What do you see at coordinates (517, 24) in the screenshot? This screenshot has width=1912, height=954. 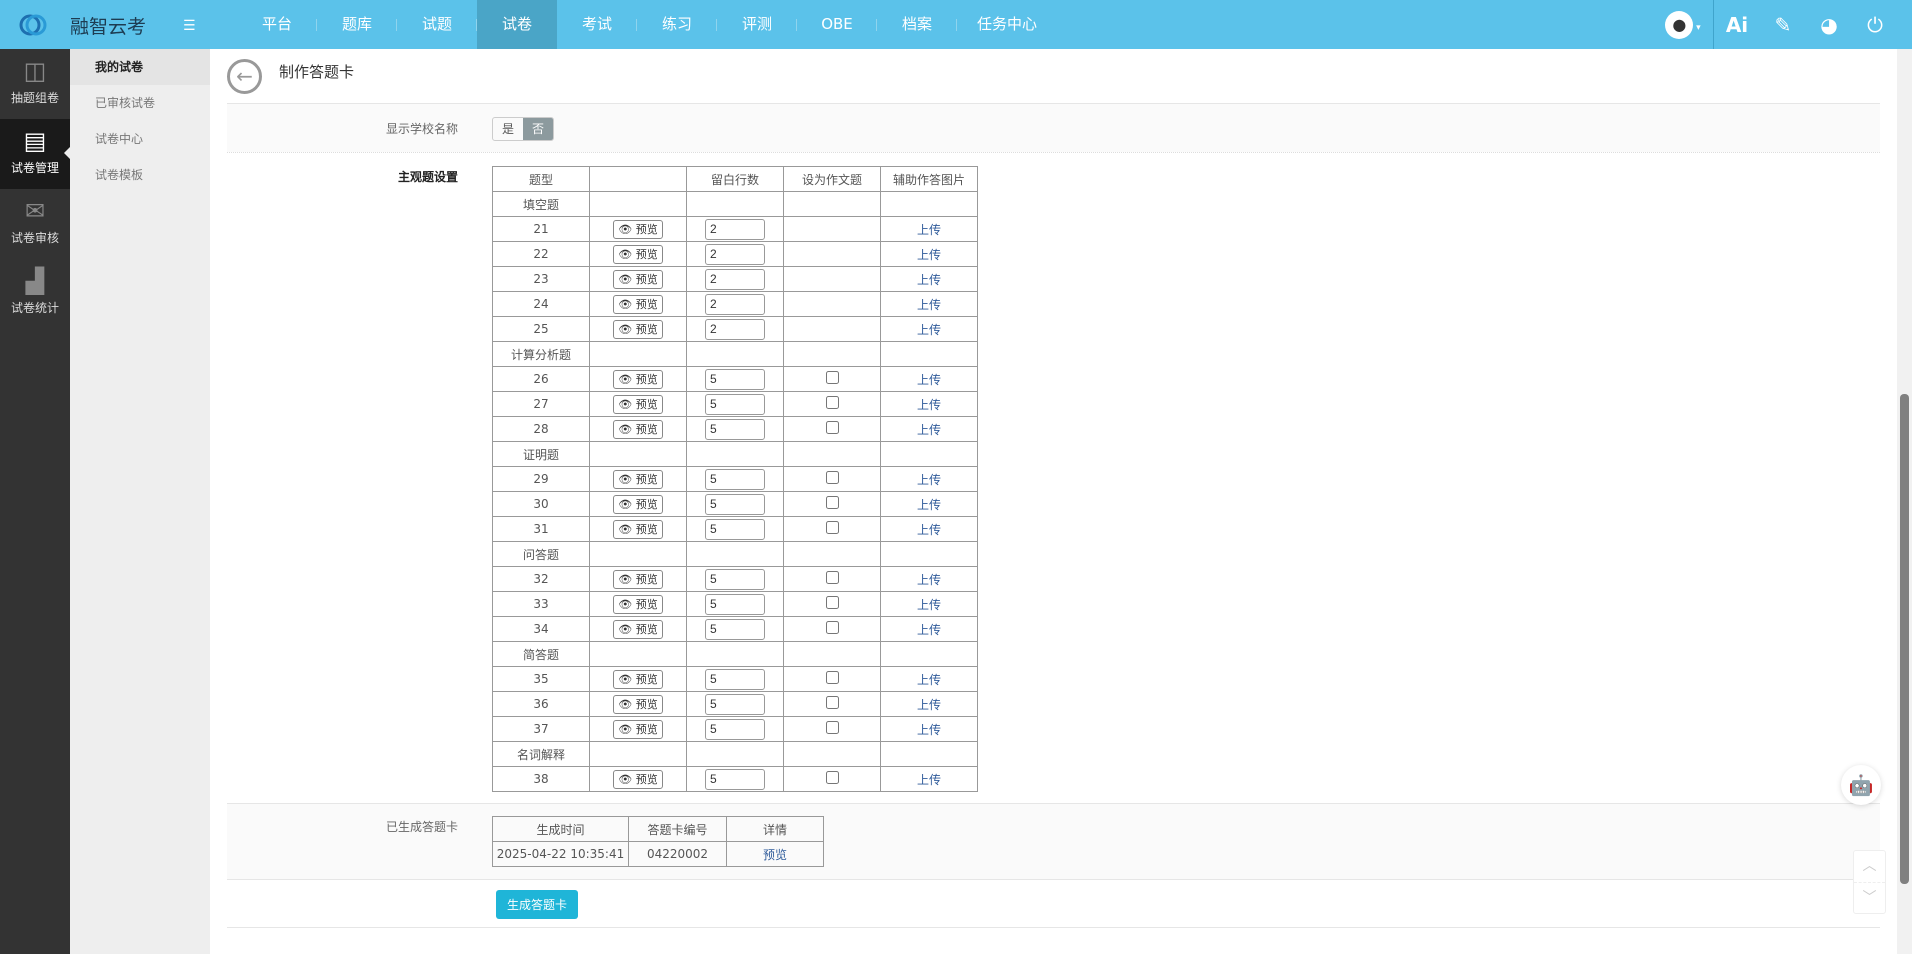 I see `tab-3: 试卷` at bounding box center [517, 24].